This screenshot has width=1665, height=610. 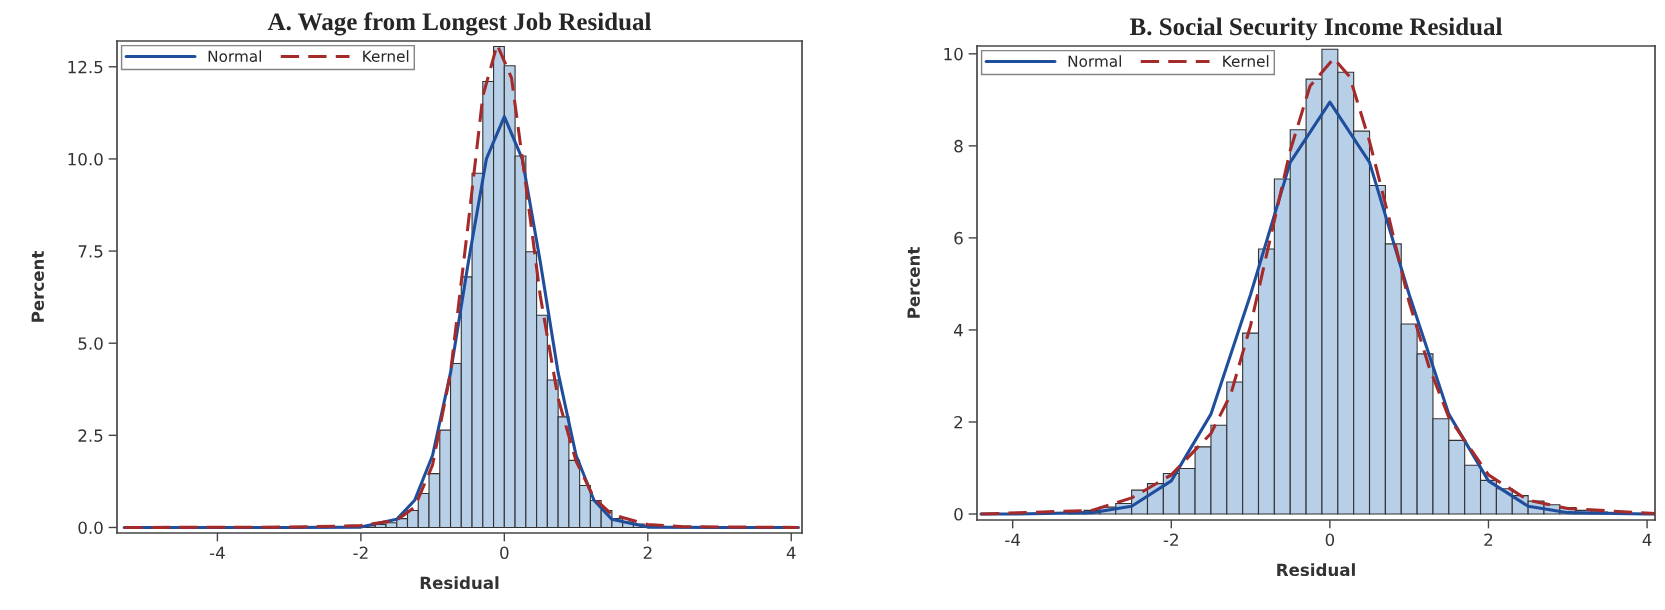 What do you see at coordinates (953, 54) in the screenshot?
I see `y-tick-label: 10` at bounding box center [953, 54].